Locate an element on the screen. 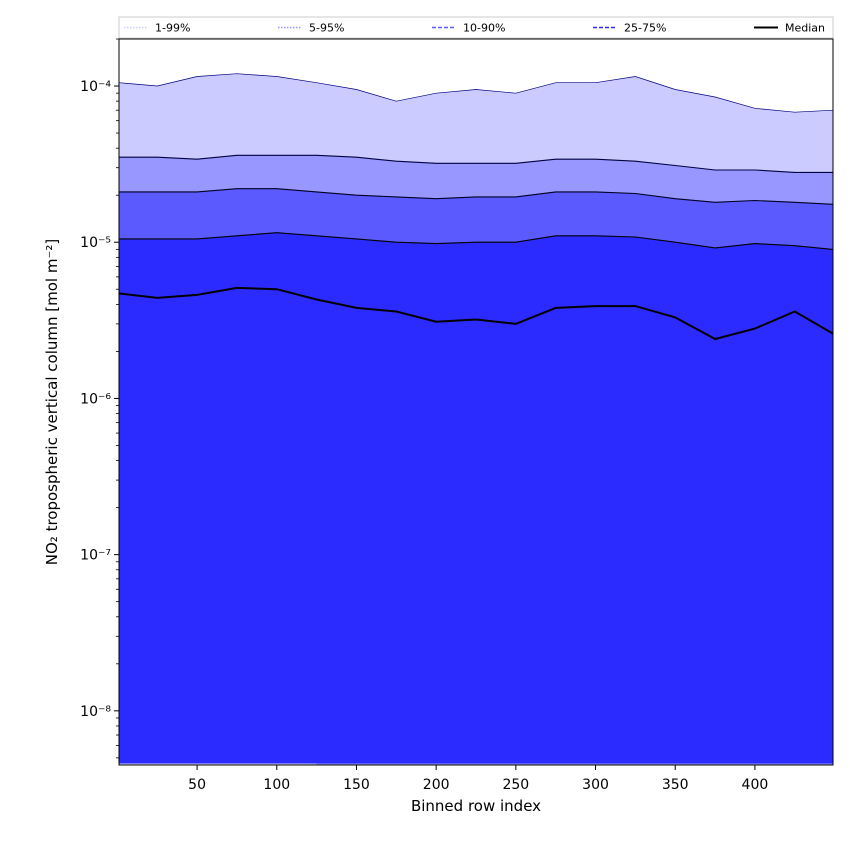 The image size is (850, 850). y-tick-label: 10⁻⁶ is located at coordinates (95, 399).